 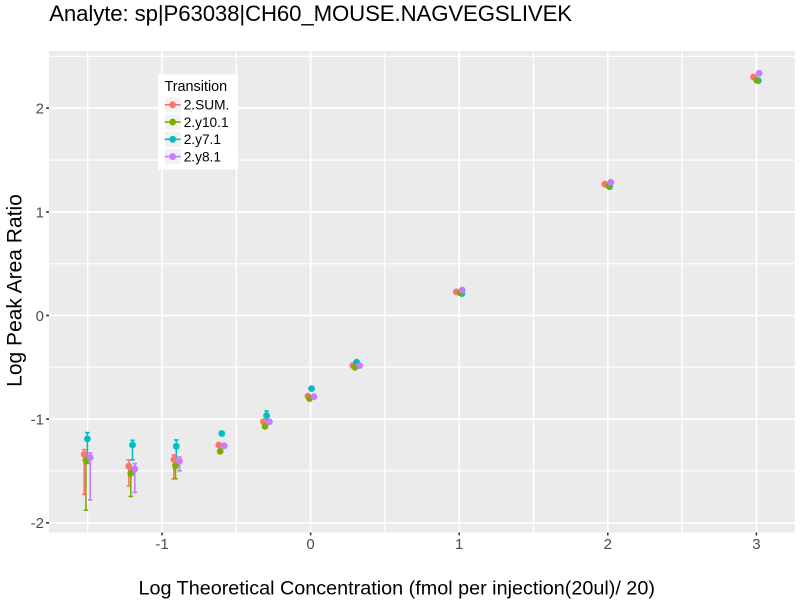 What do you see at coordinates (202, 139) in the screenshot?
I see `svg-text: 2.y7.1` at bounding box center [202, 139].